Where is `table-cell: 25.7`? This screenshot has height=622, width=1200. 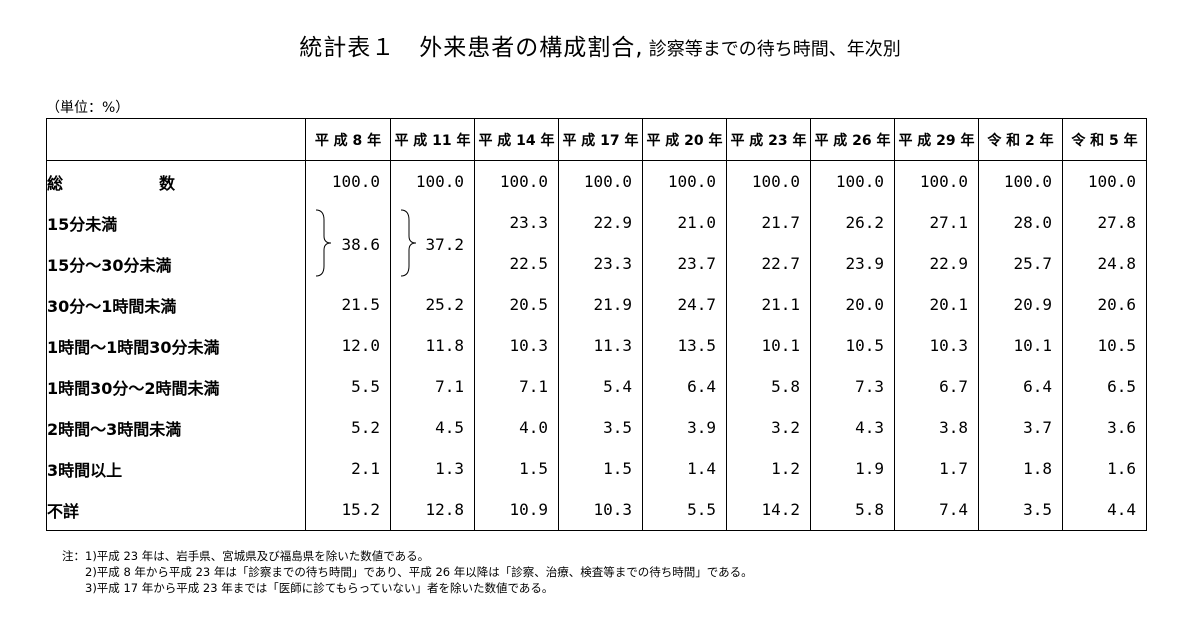 table-cell: 25.7 is located at coordinates (1020, 263).